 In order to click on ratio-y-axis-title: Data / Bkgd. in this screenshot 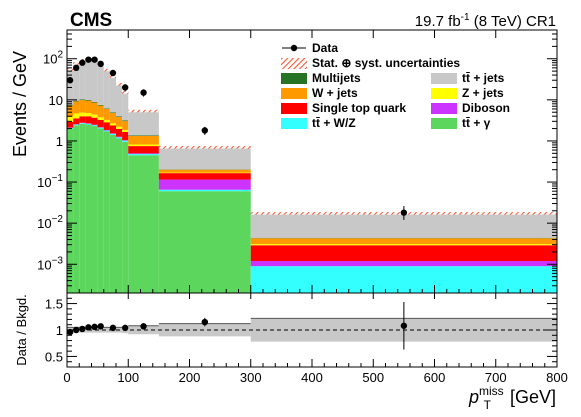, I will do `click(21, 330)`.